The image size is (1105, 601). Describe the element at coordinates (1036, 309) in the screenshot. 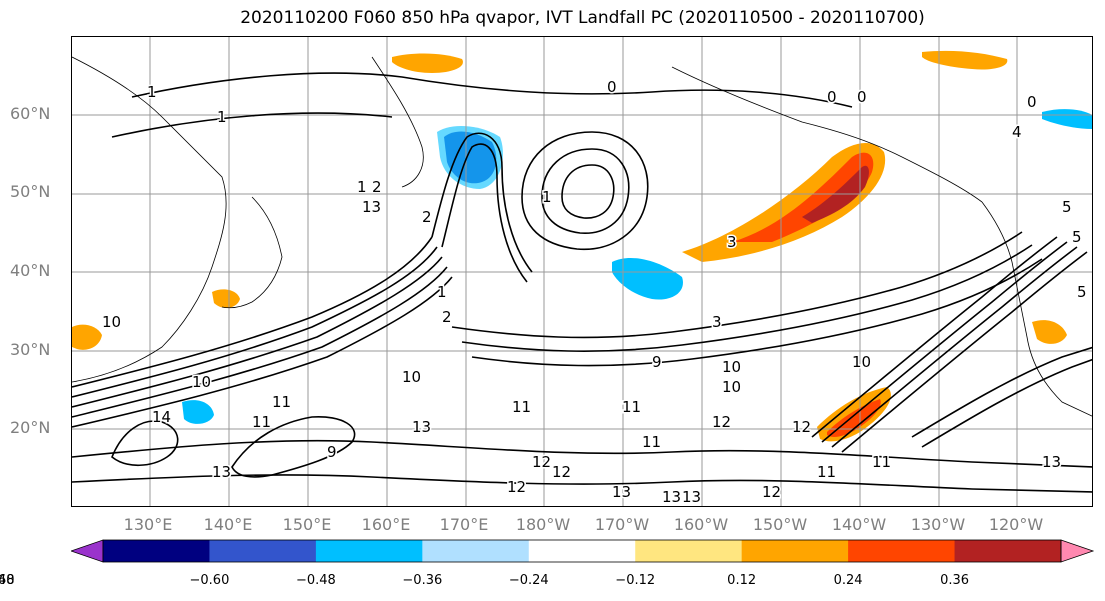

I see `coast-north-america` at that location.